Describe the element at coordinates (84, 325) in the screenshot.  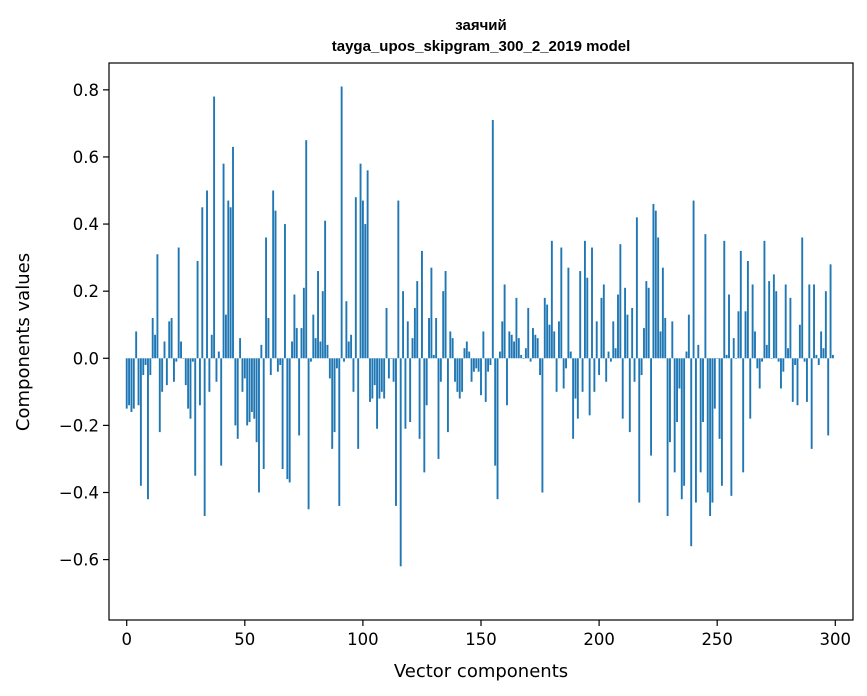
I see `y-axis-ticks: −0.6 −0.4 −0.2 0.0 0.2 0.4 0.6 0.8` at that location.